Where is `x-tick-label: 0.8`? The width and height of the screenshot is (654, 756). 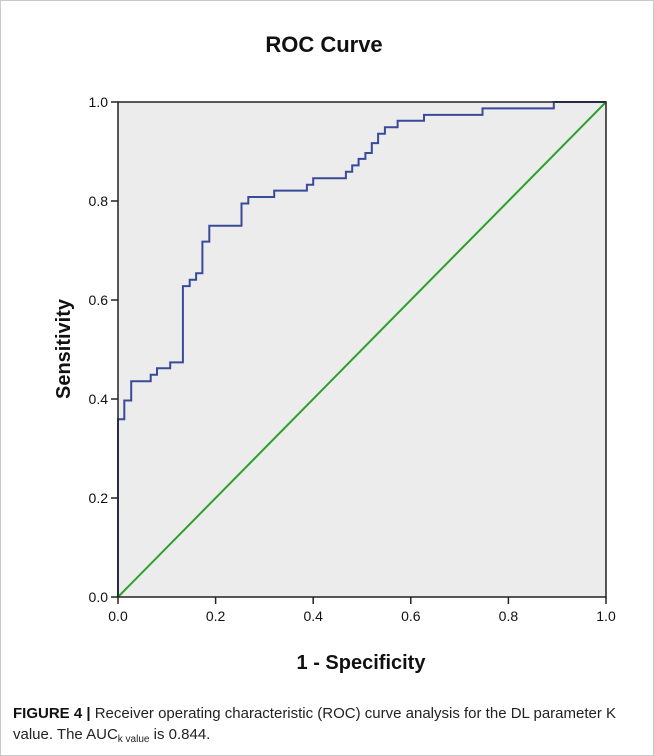 x-tick-label: 0.8 is located at coordinates (509, 616).